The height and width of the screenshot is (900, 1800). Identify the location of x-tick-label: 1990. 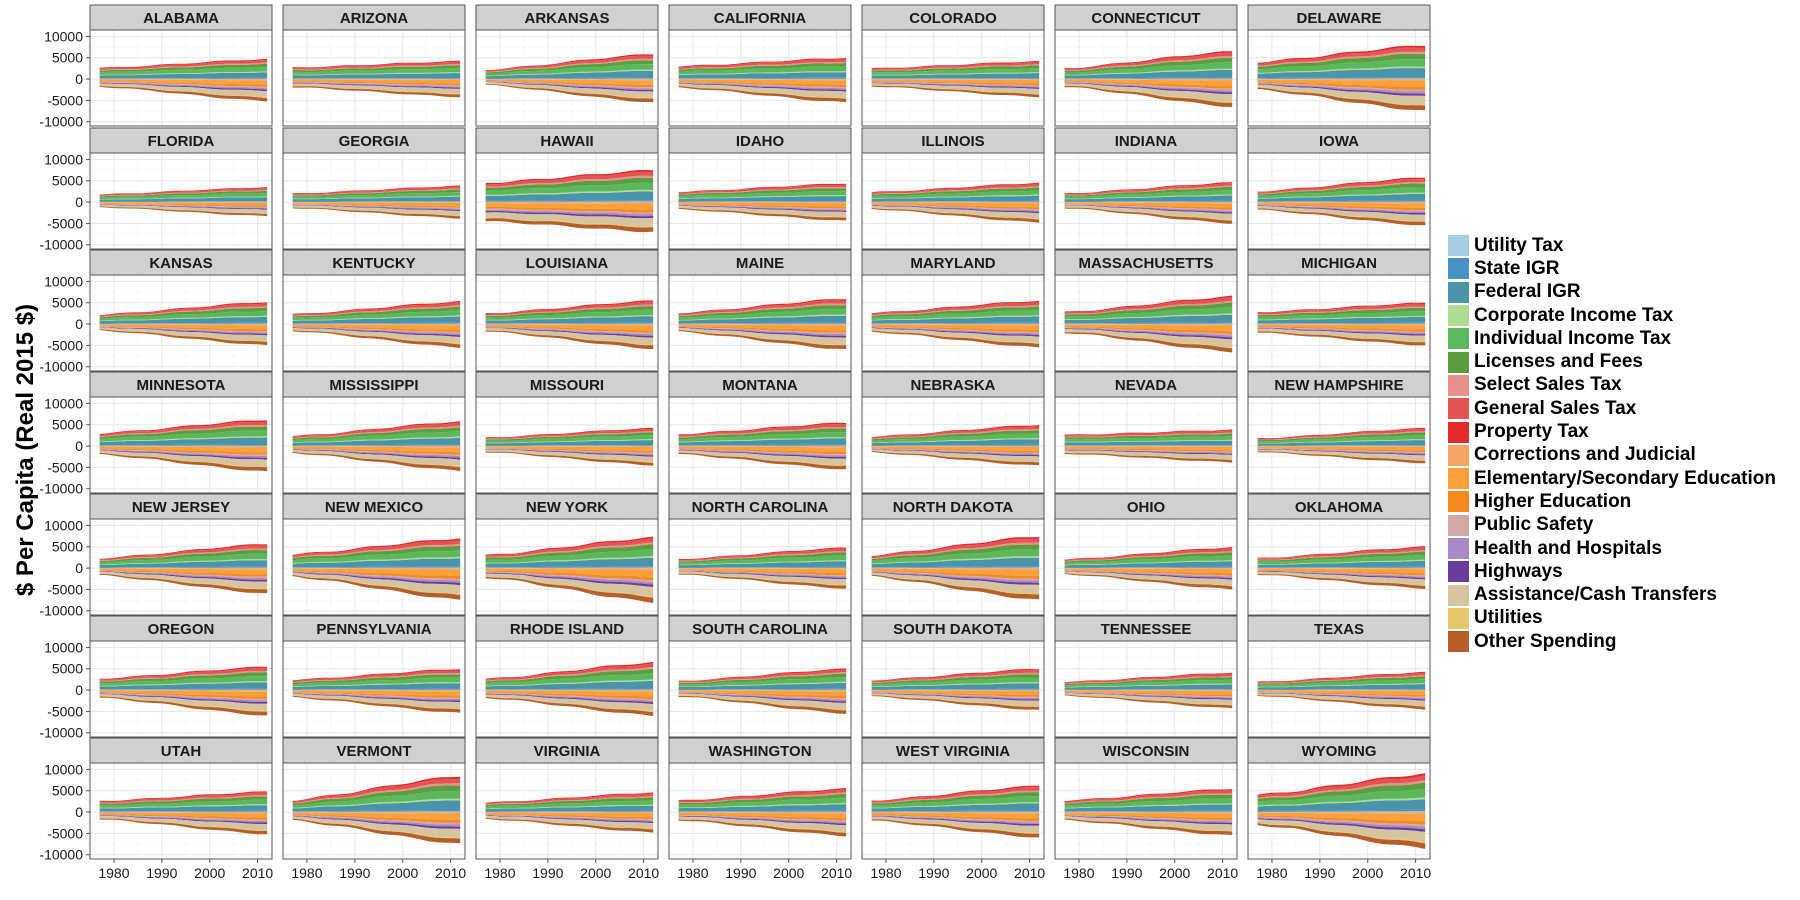
(740, 873).